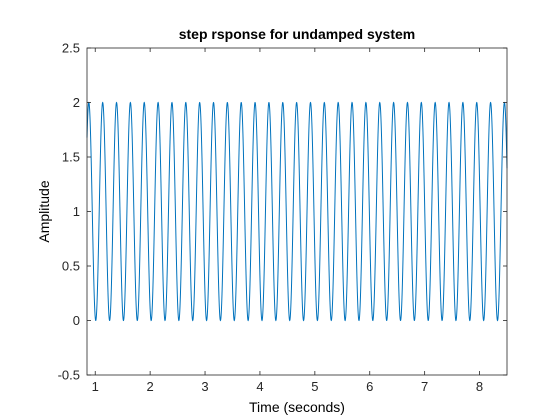  What do you see at coordinates (297, 34) in the screenshot?
I see `chart-title: step rsponse for undamped system` at bounding box center [297, 34].